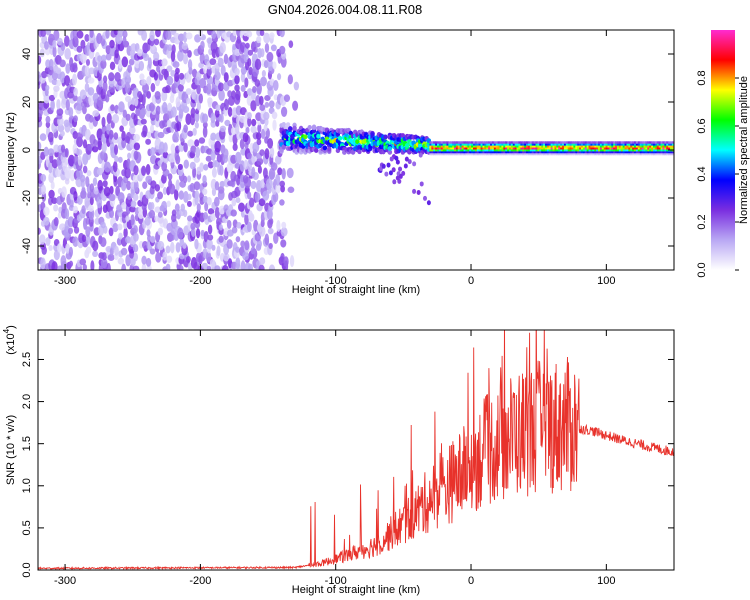 The image size is (750, 600). I want to click on x-tick-label: 100, so click(606, 281).